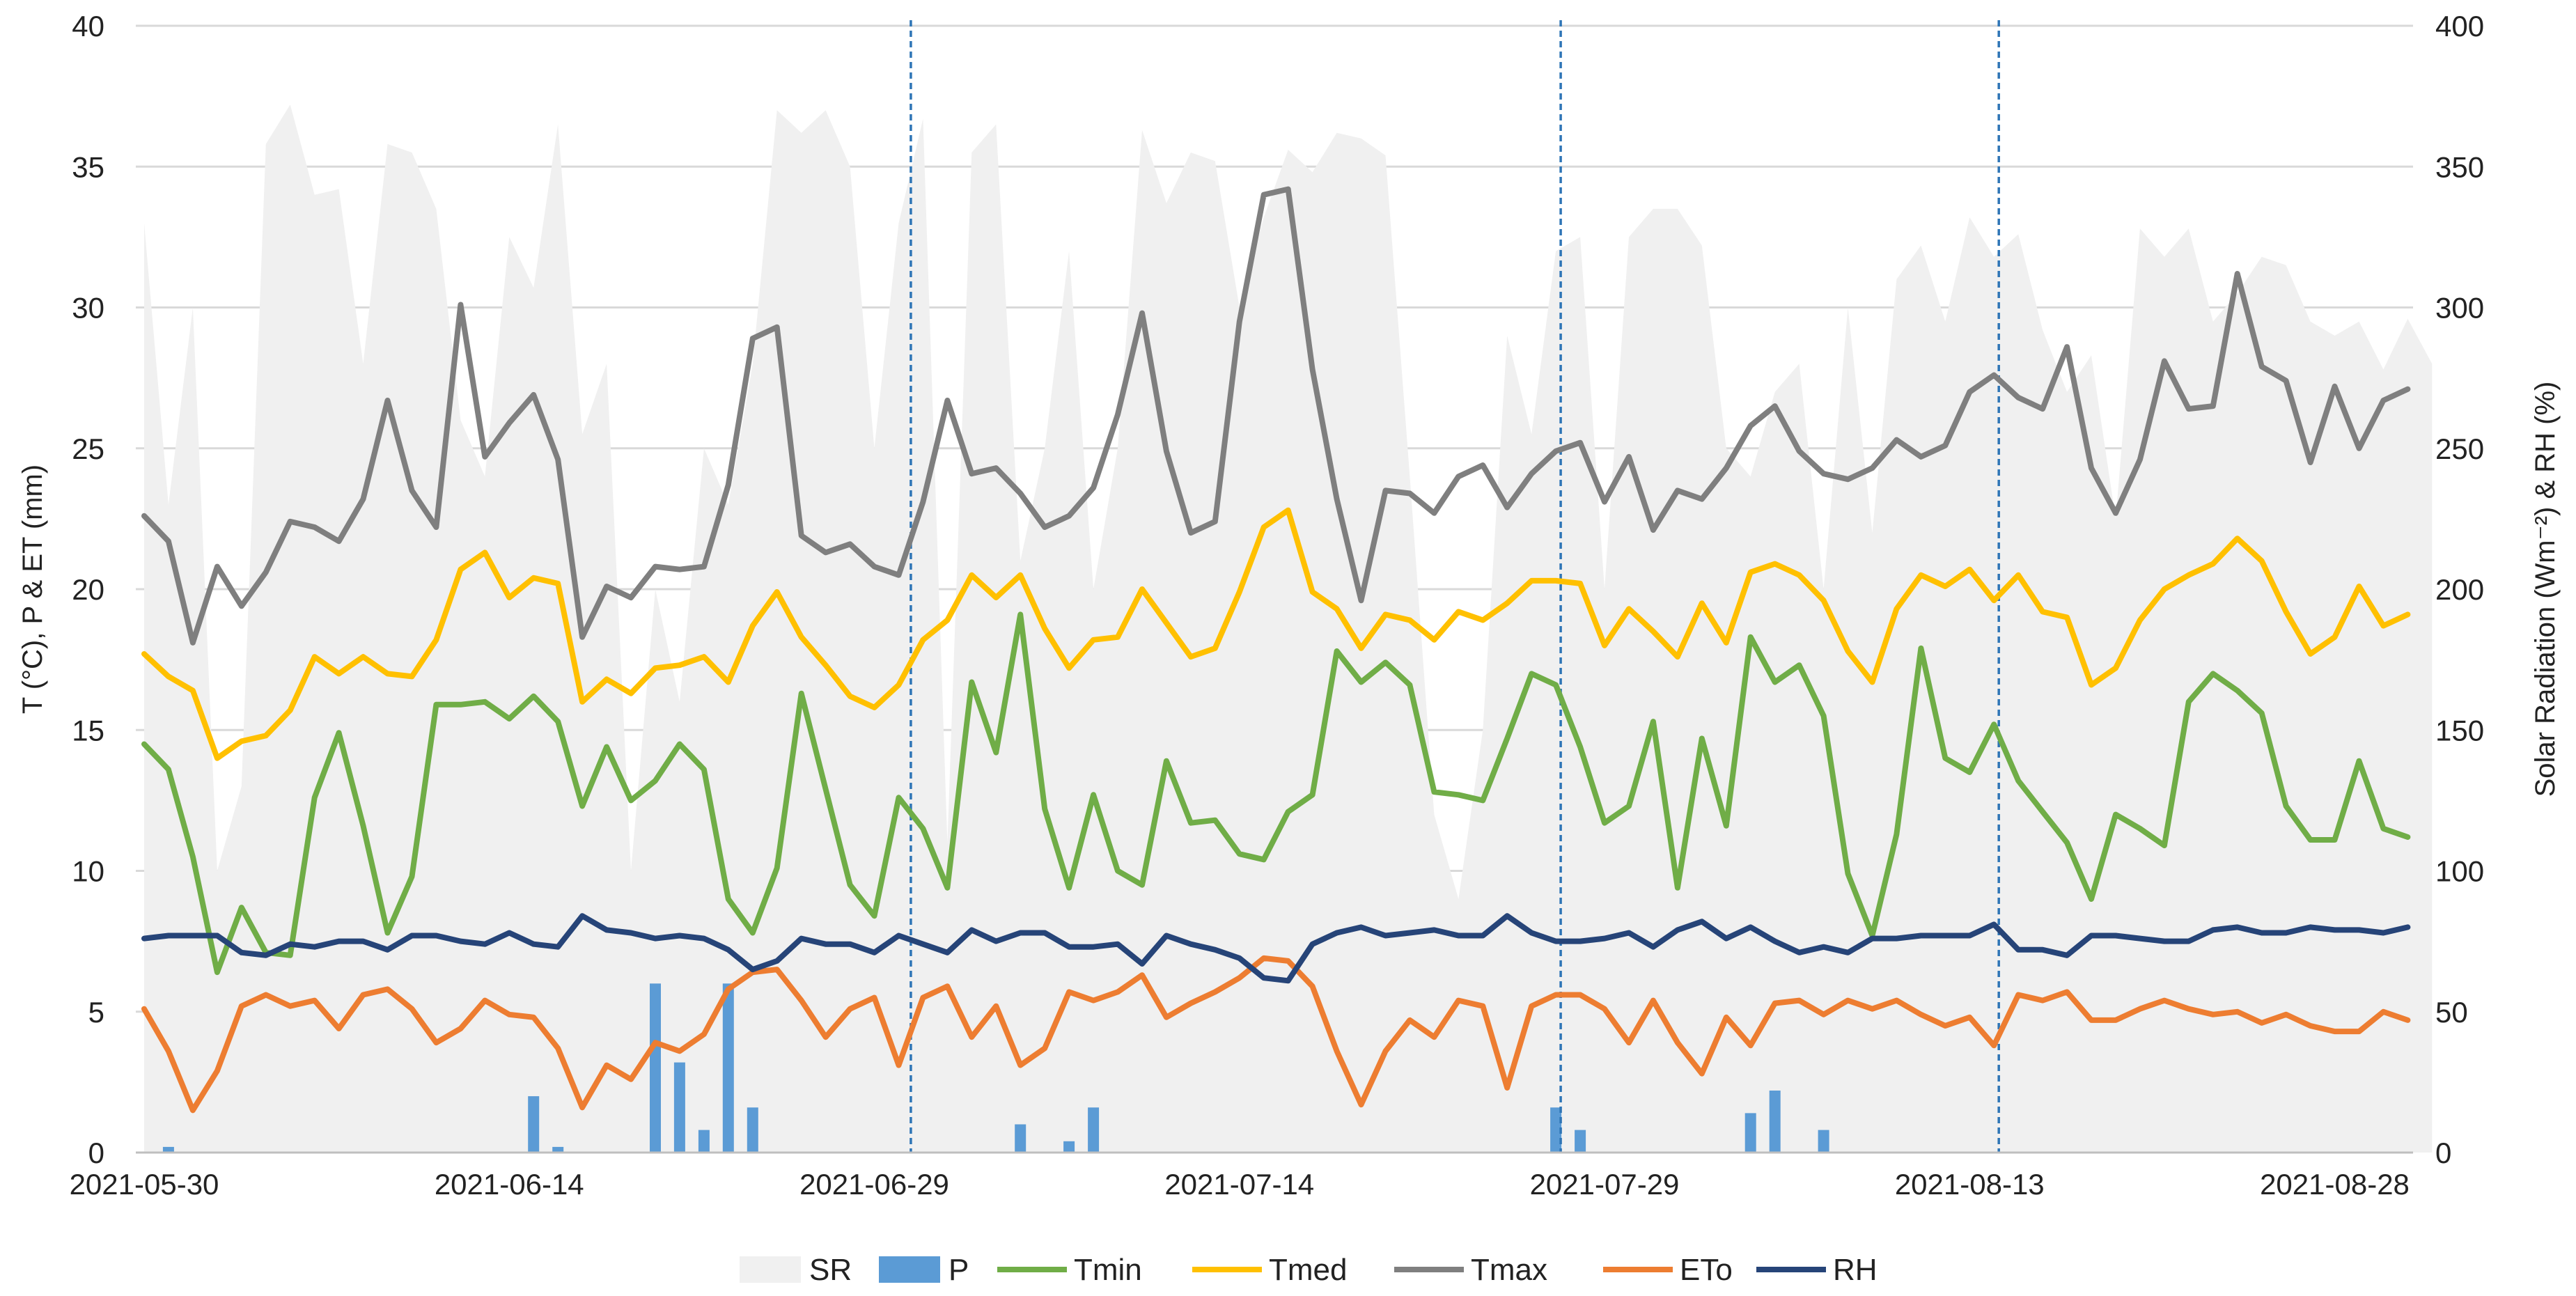  Describe the element at coordinates (2335, 1185) in the screenshot. I see `x-tick-6: 2021-08-28` at that location.